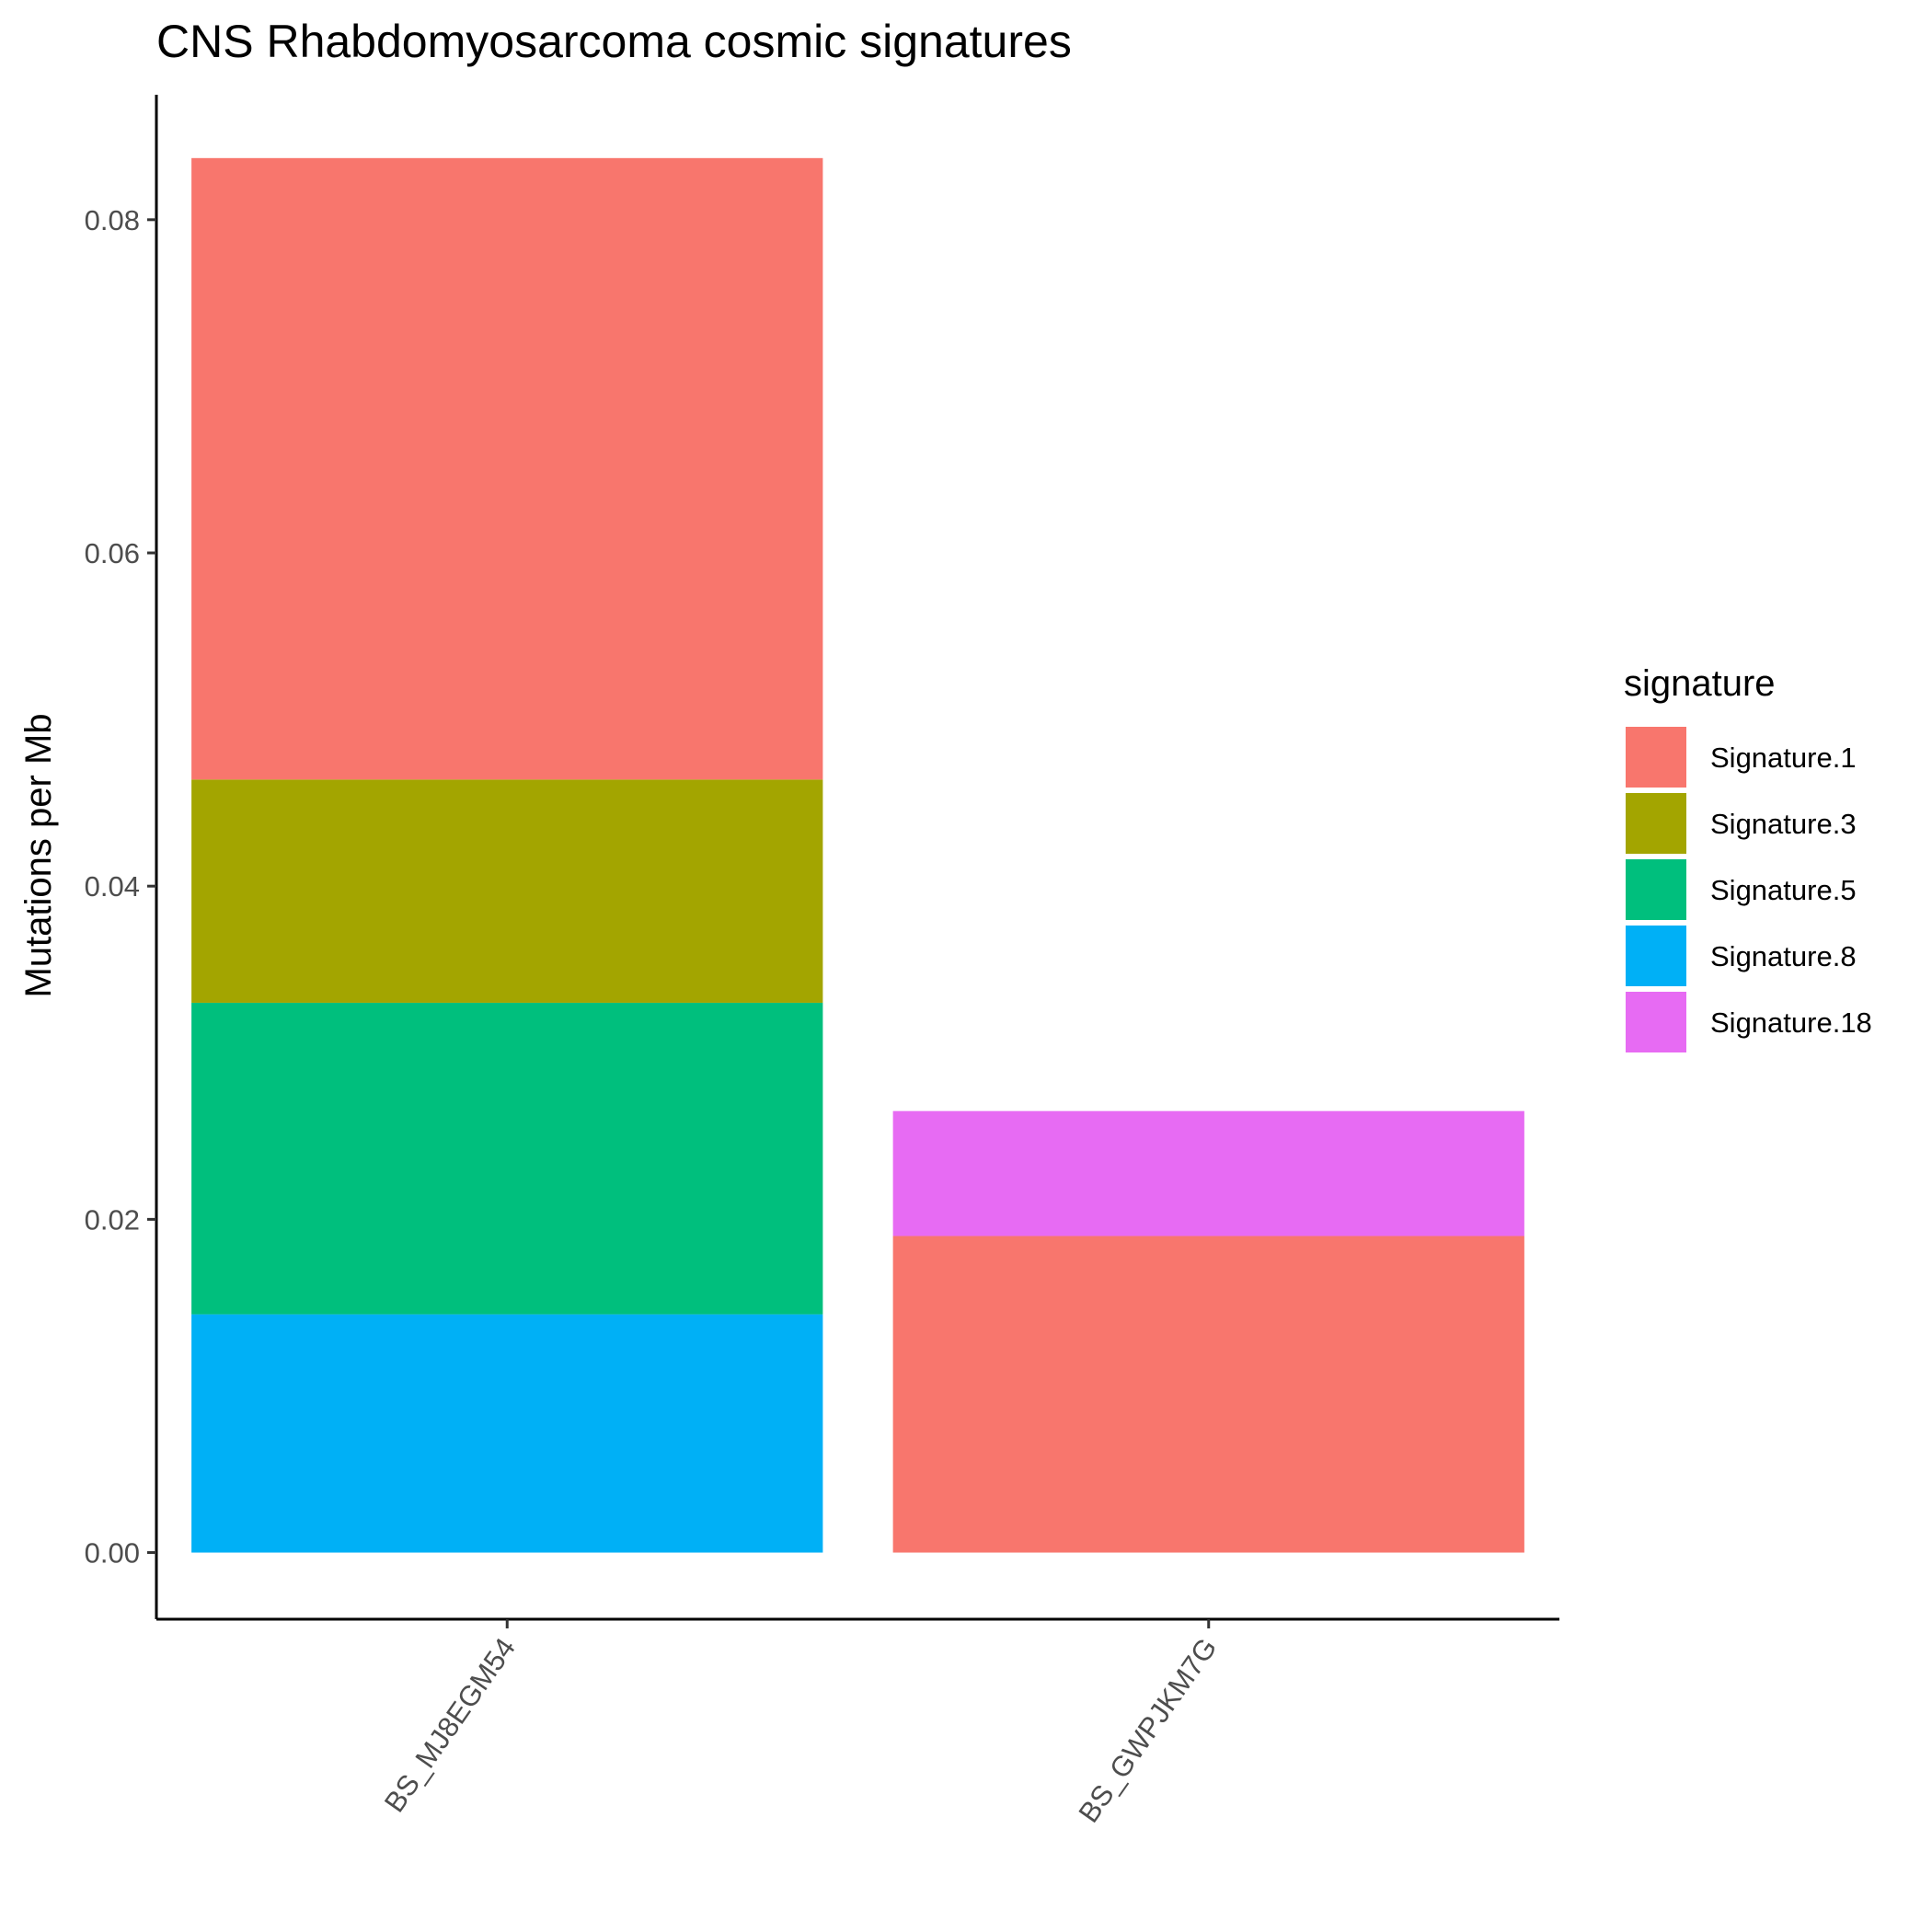 The width and height of the screenshot is (1932, 1932). Describe the element at coordinates (450, 1725) in the screenshot. I see `x-tick-label: BS_MJ8EGM54` at that location.